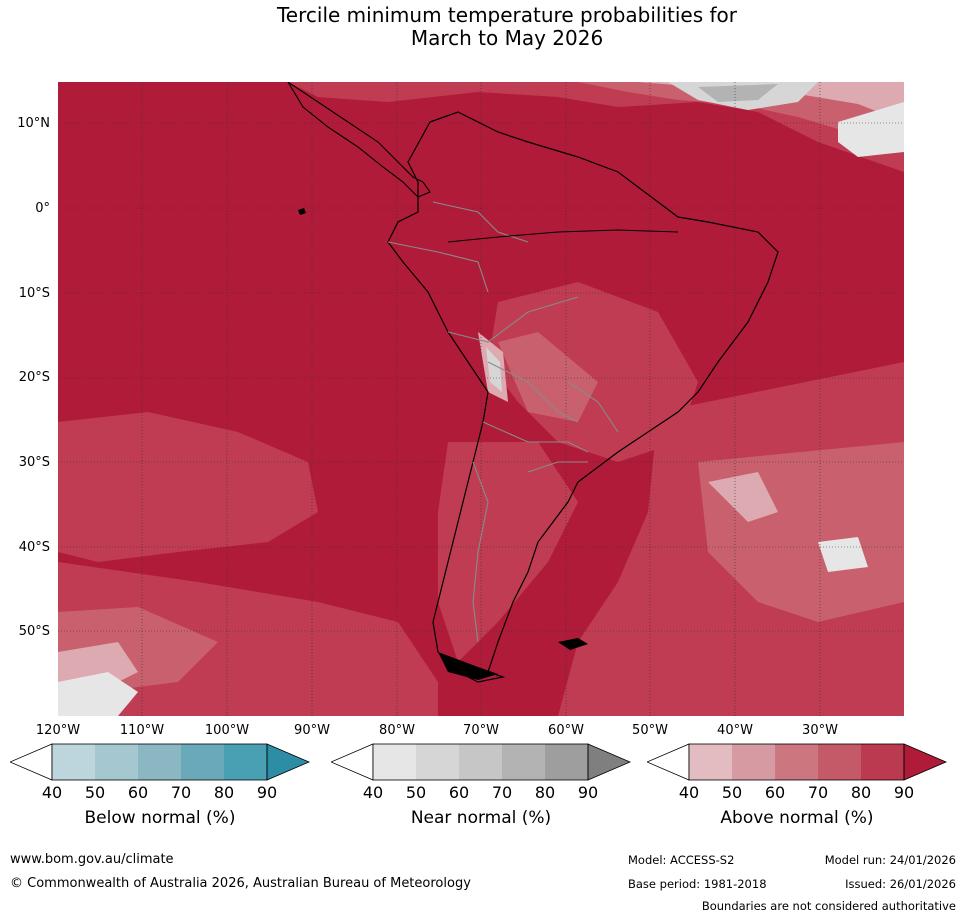  Describe the element at coordinates (566, 730) in the screenshot. I see `lon-label-60w: 60°W` at that location.